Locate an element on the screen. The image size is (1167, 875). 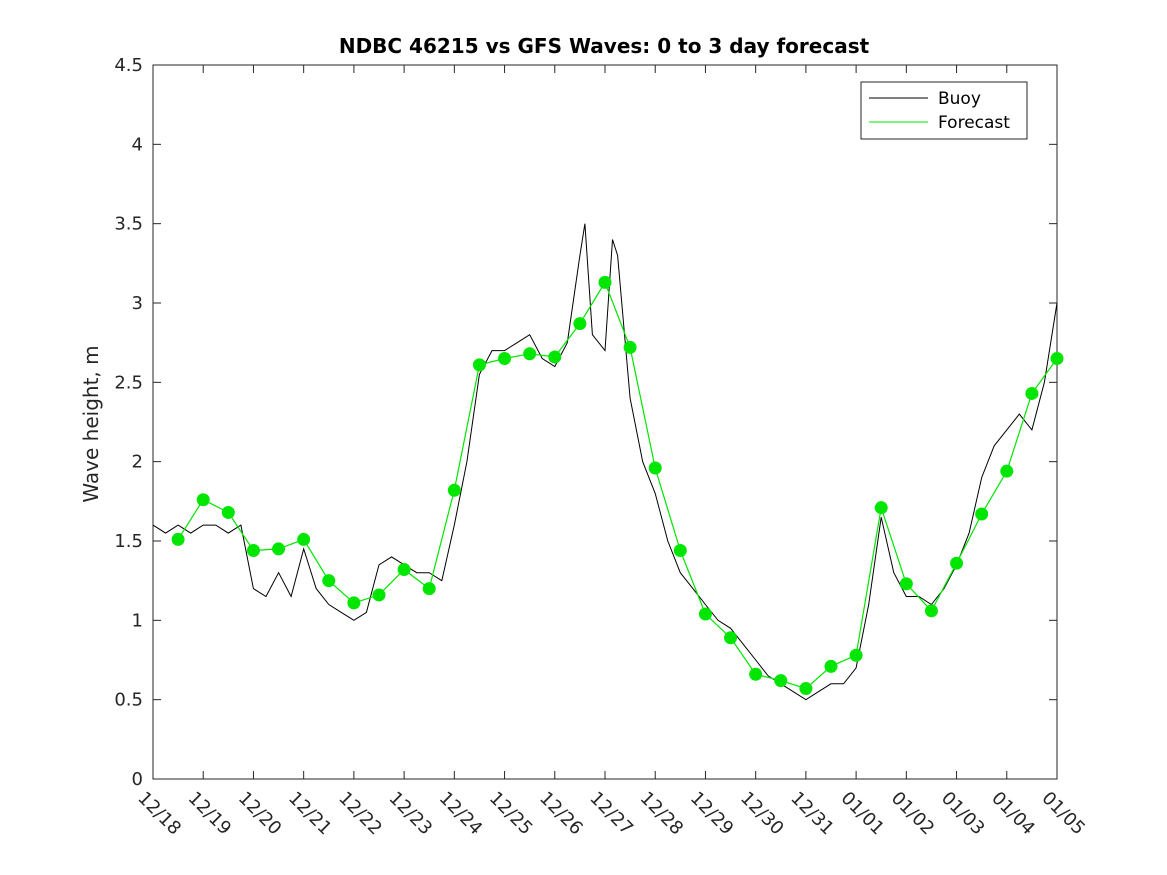
x-tick-label: 12/30 is located at coordinates (762, 814).